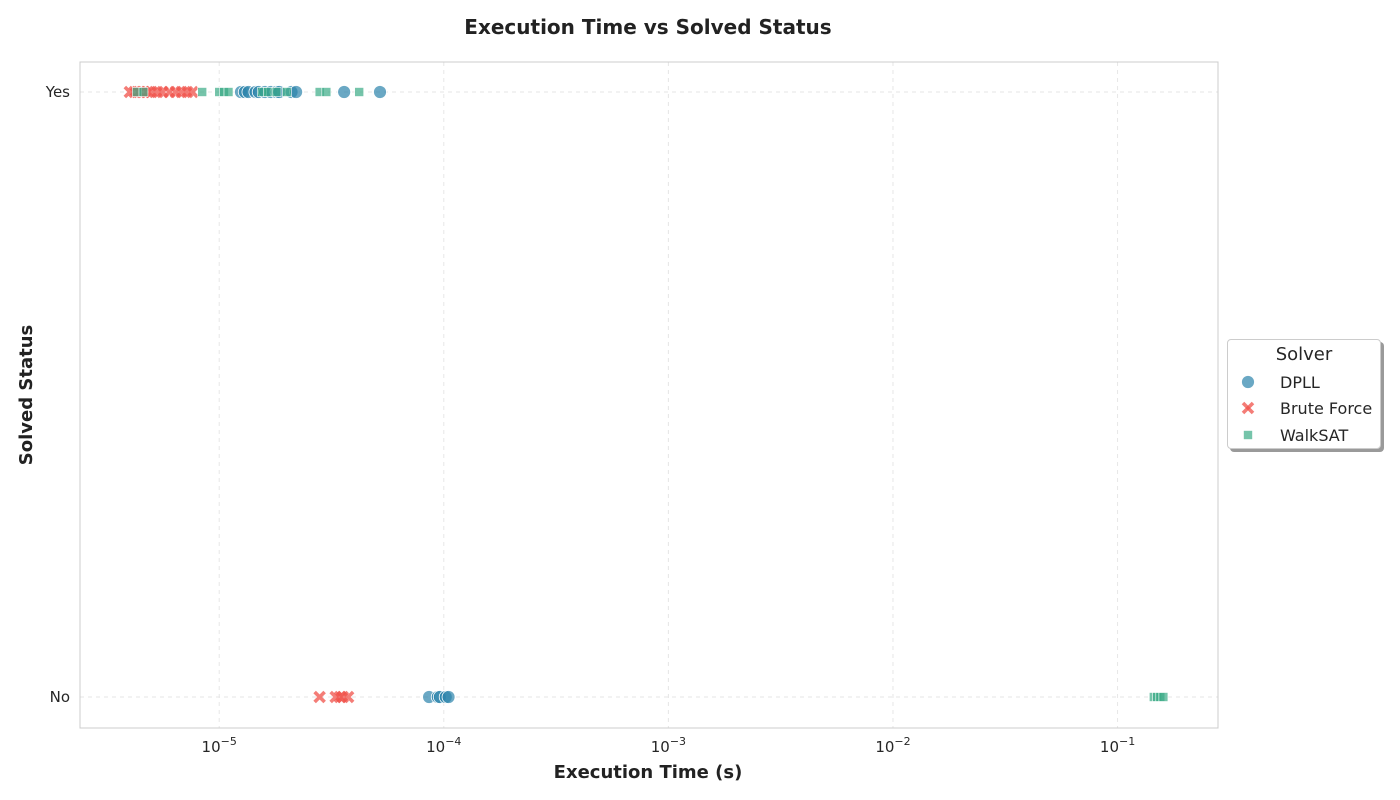 This screenshot has height=800, width=1400. I want to click on x-tick-label: 10⁻³, so click(668, 745).